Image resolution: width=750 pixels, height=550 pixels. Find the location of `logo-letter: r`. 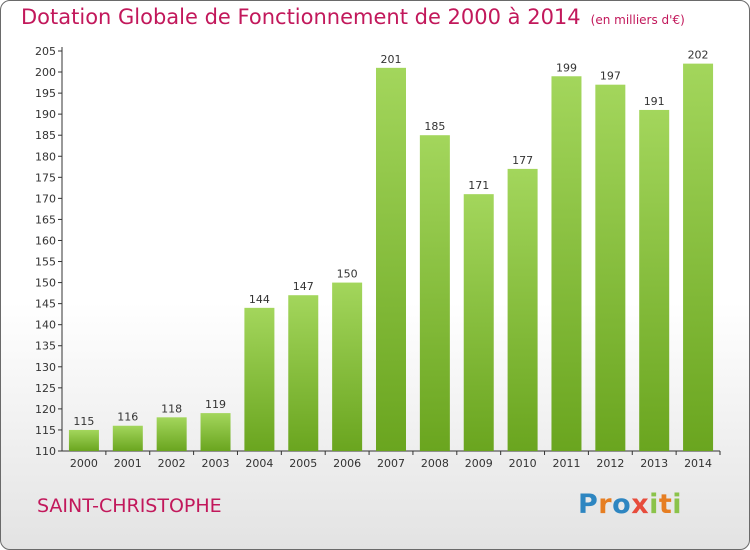

logo-letter: r is located at coordinates (605, 504).